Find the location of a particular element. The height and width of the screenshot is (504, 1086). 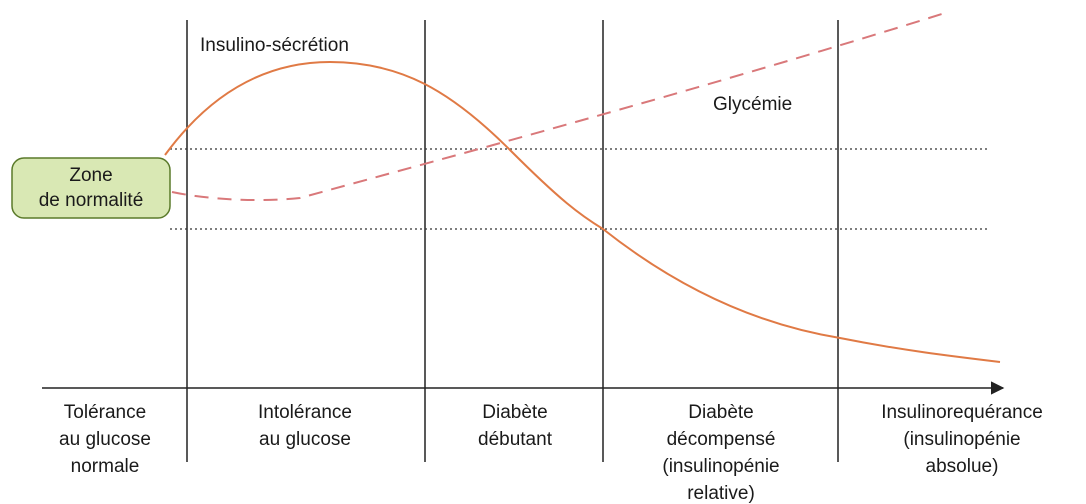

zone-label: Zone is located at coordinates (90, 175).